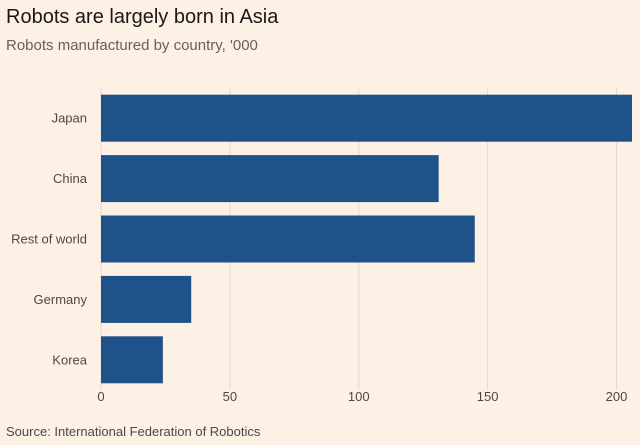  I want to click on x-tick-label: 50, so click(230, 396).